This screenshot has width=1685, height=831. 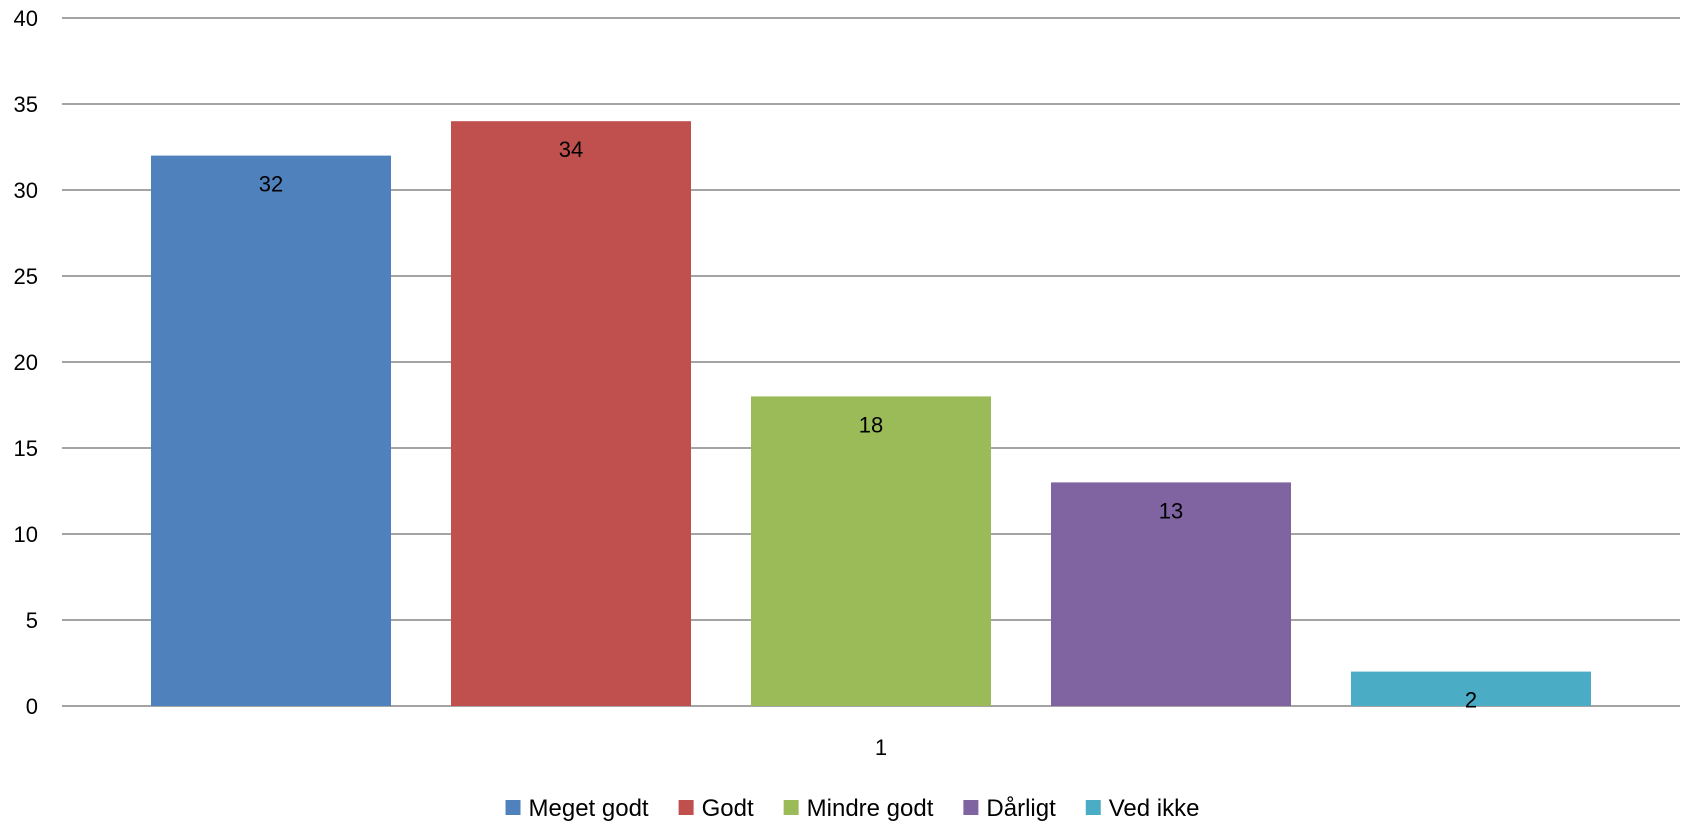 I want to click on y-tick-label: 40, so click(x=26, y=18).